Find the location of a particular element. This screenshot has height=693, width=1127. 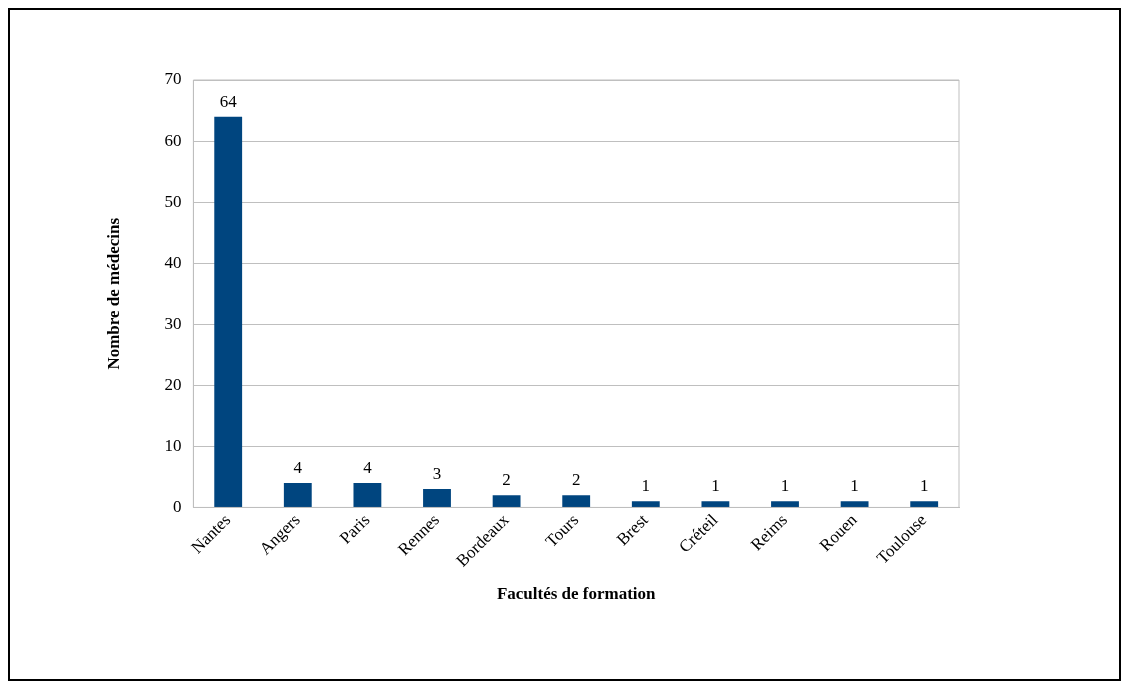

x-axis-title: Facultés de formation is located at coordinates (576, 594).